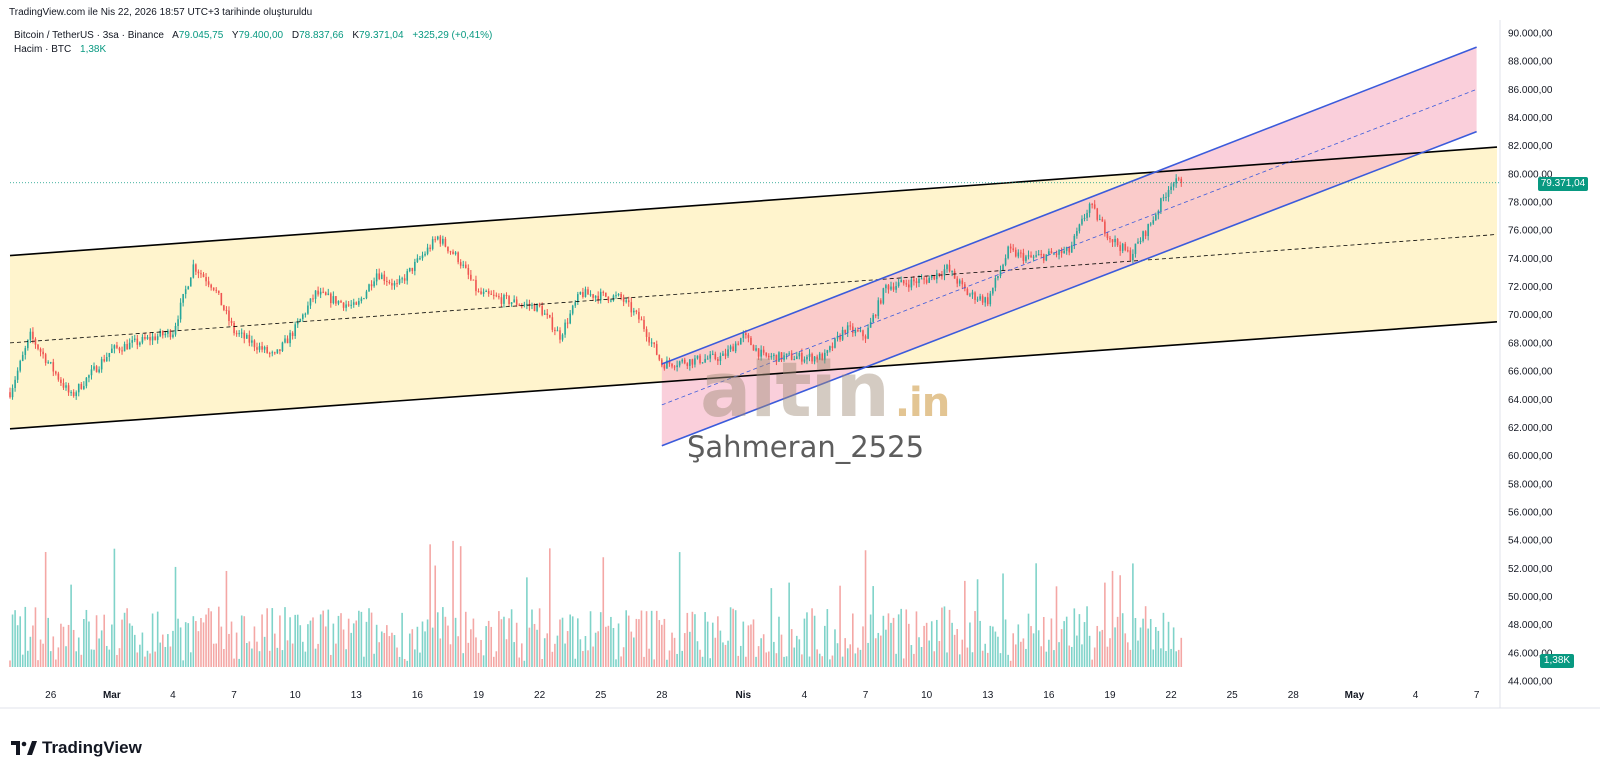  I want to click on price-tick-label: 70.000,00, so click(1530, 315).